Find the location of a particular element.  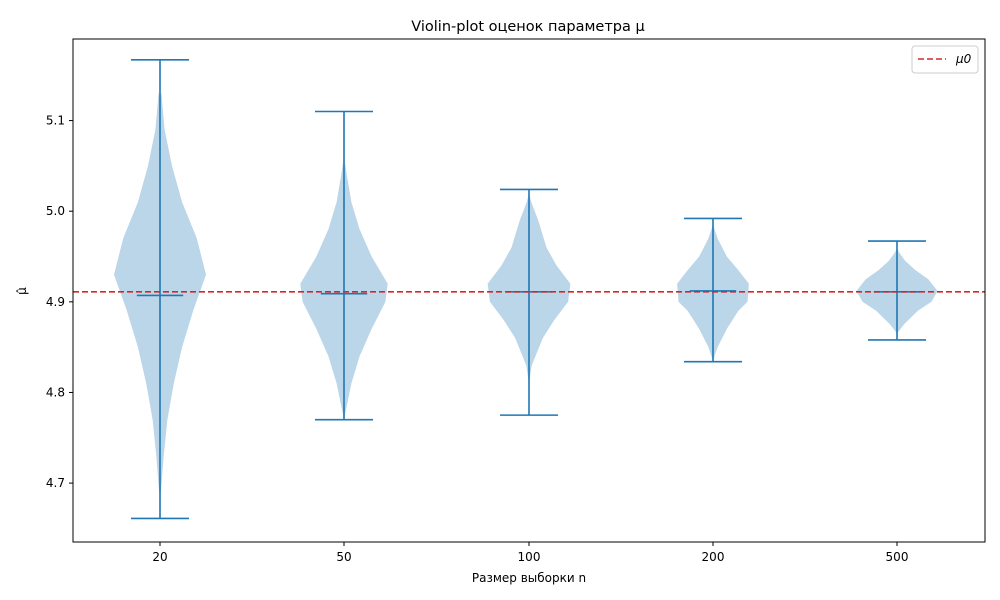

y-tick-label: 5.0 is located at coordinates (55, 211).